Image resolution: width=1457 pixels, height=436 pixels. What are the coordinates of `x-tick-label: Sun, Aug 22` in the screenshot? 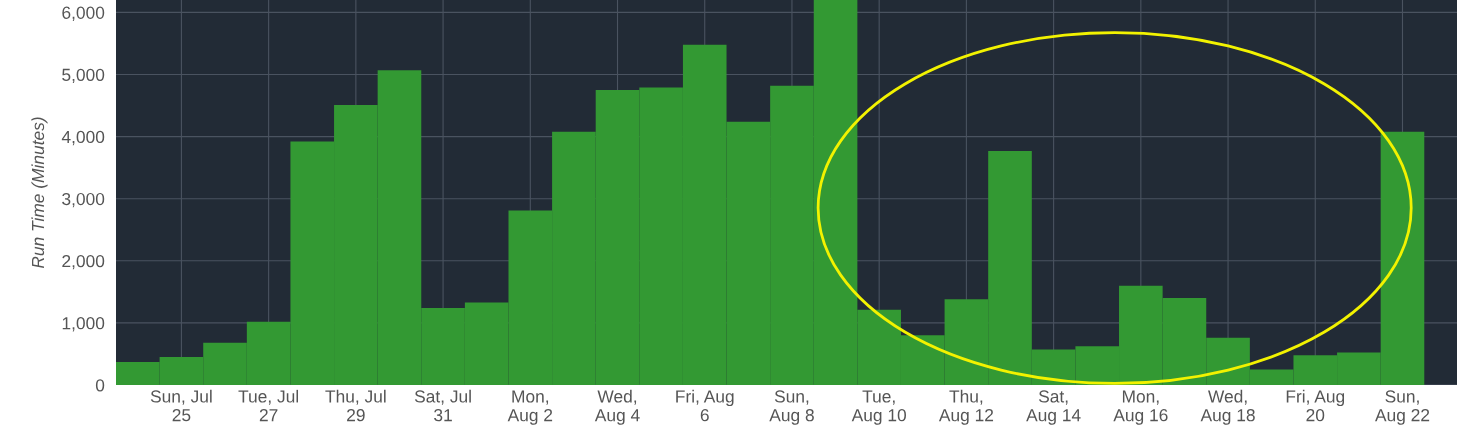 It's located at (1402, 407).